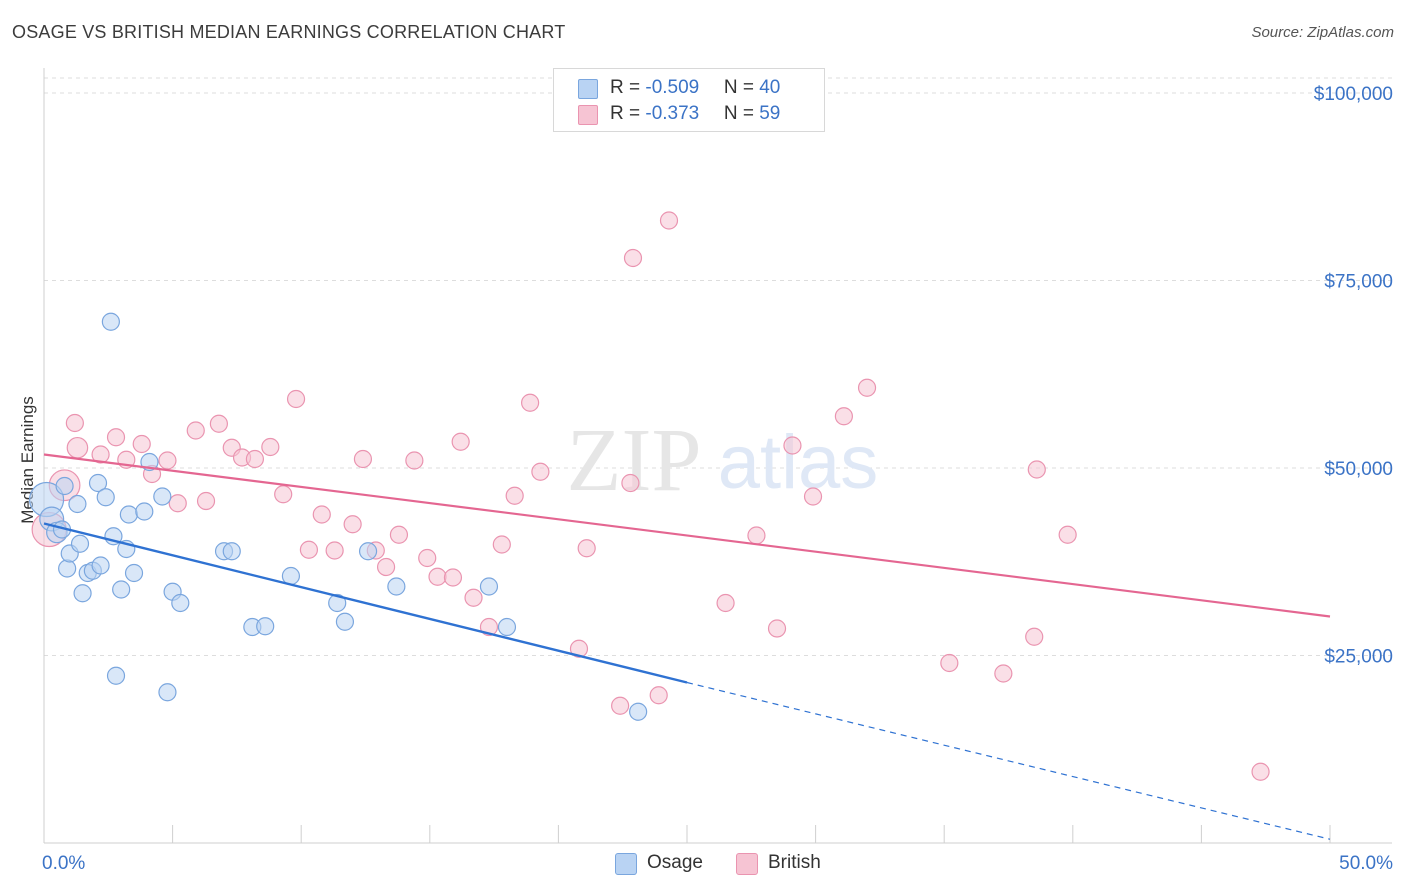  Describe the element at coordinates (672, 87) in the screenshot. I see `osage-r-value: -0.509` at that location.